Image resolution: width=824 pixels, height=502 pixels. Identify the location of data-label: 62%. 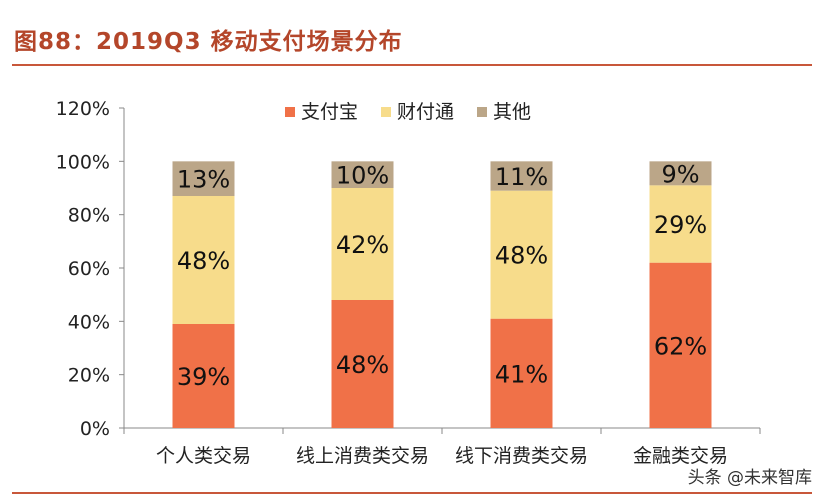
(680, 346).